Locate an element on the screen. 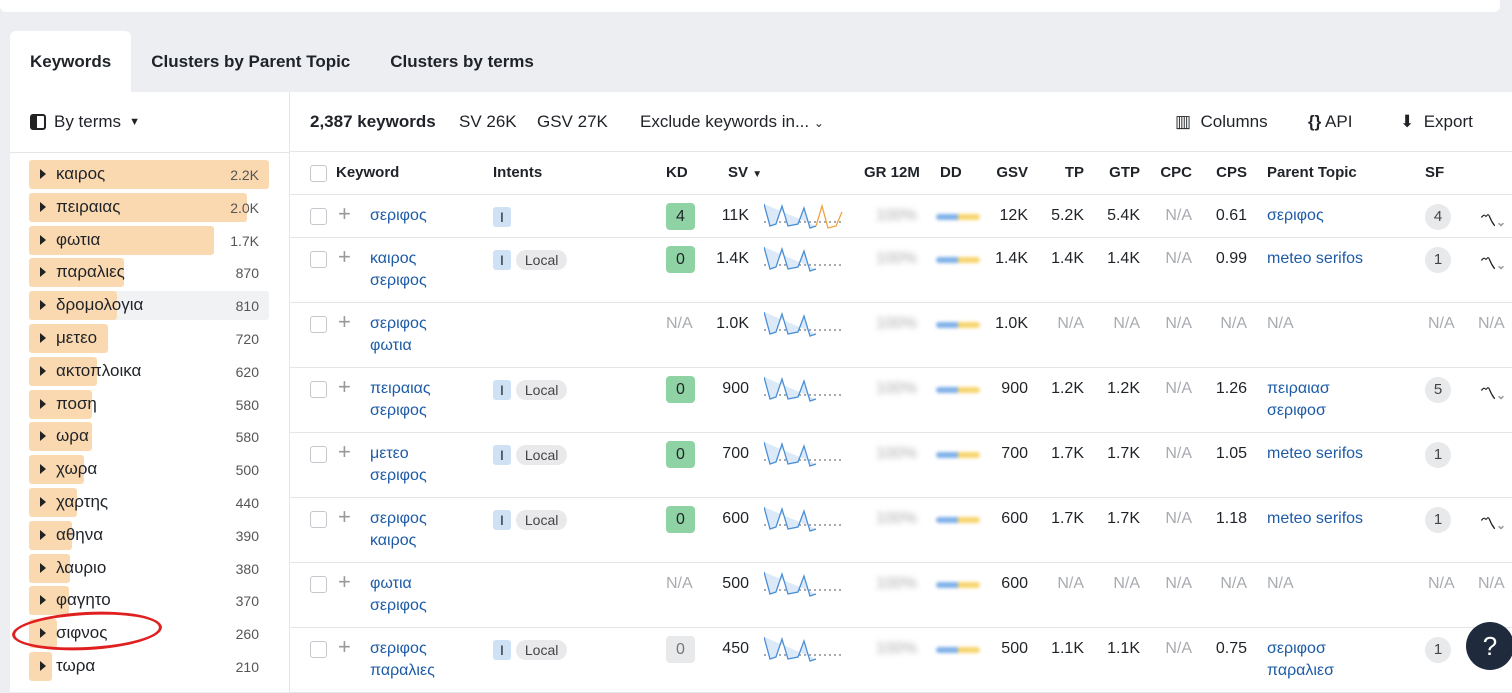  keyword-link: καιρος σεριφος is located at coordinates (398, 269).